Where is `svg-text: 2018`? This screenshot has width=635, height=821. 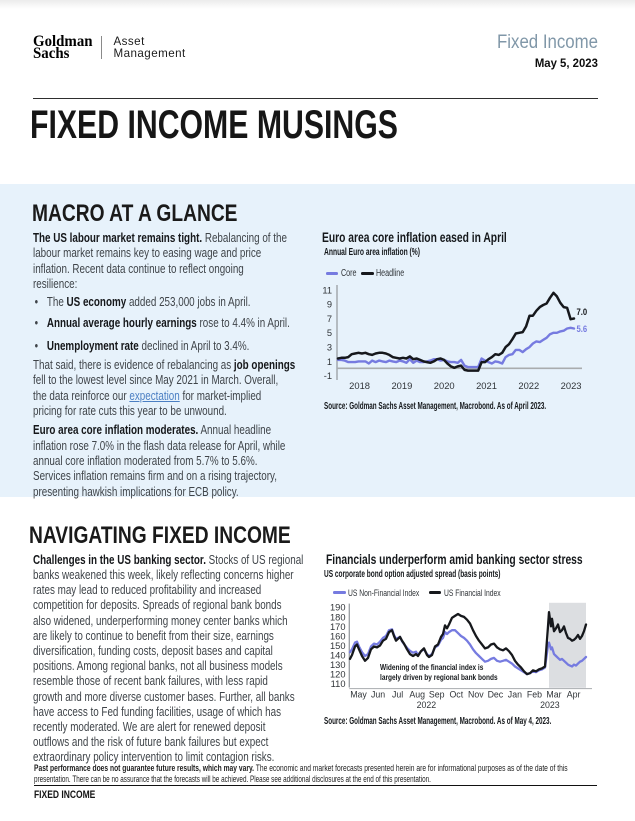 svg-text: 2018 is located at coordinates (359, 385).